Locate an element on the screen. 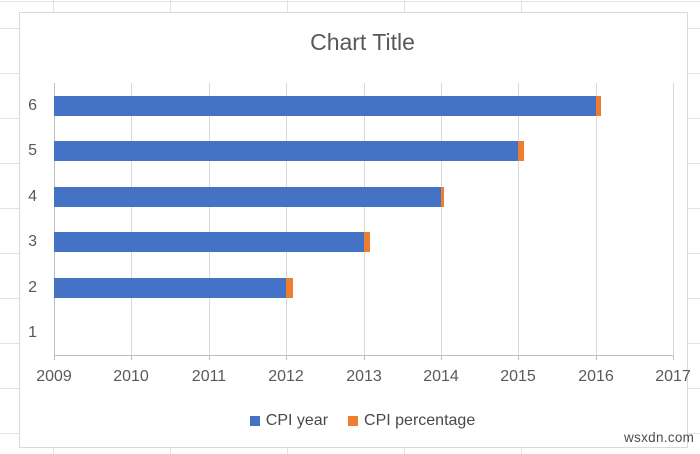 The width and height of the screenshot is (700, 454). x-axis-line is located at coordinates (363, 355).